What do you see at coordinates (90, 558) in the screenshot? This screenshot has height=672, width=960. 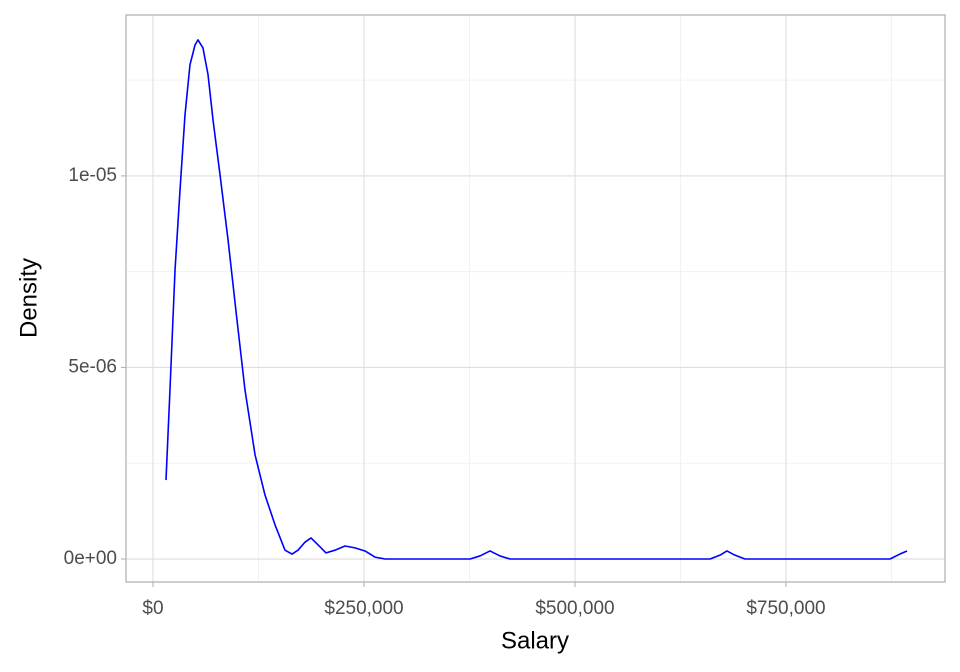 I see `y-tick-label: 0e+00` at bounding box center [90, 558].